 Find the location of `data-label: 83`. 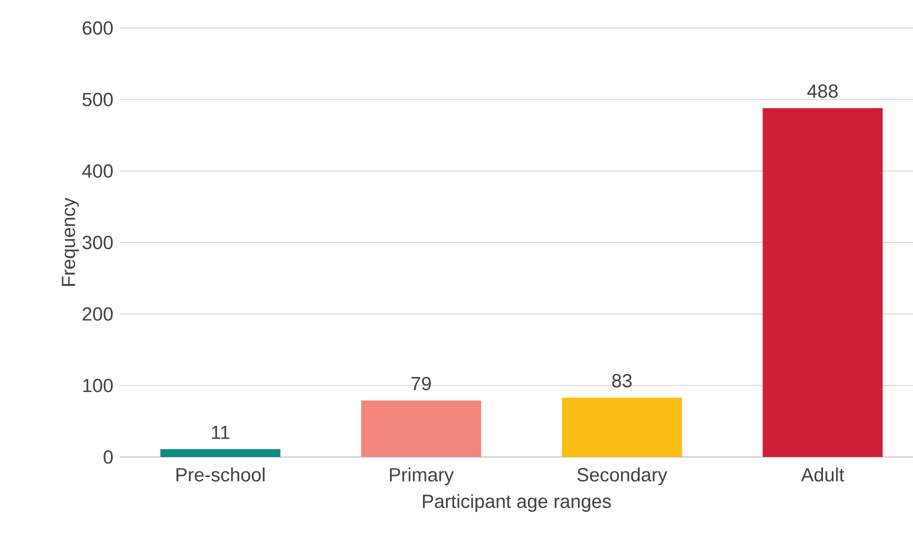

data-label: 83 is located at coordinates (622, 381).